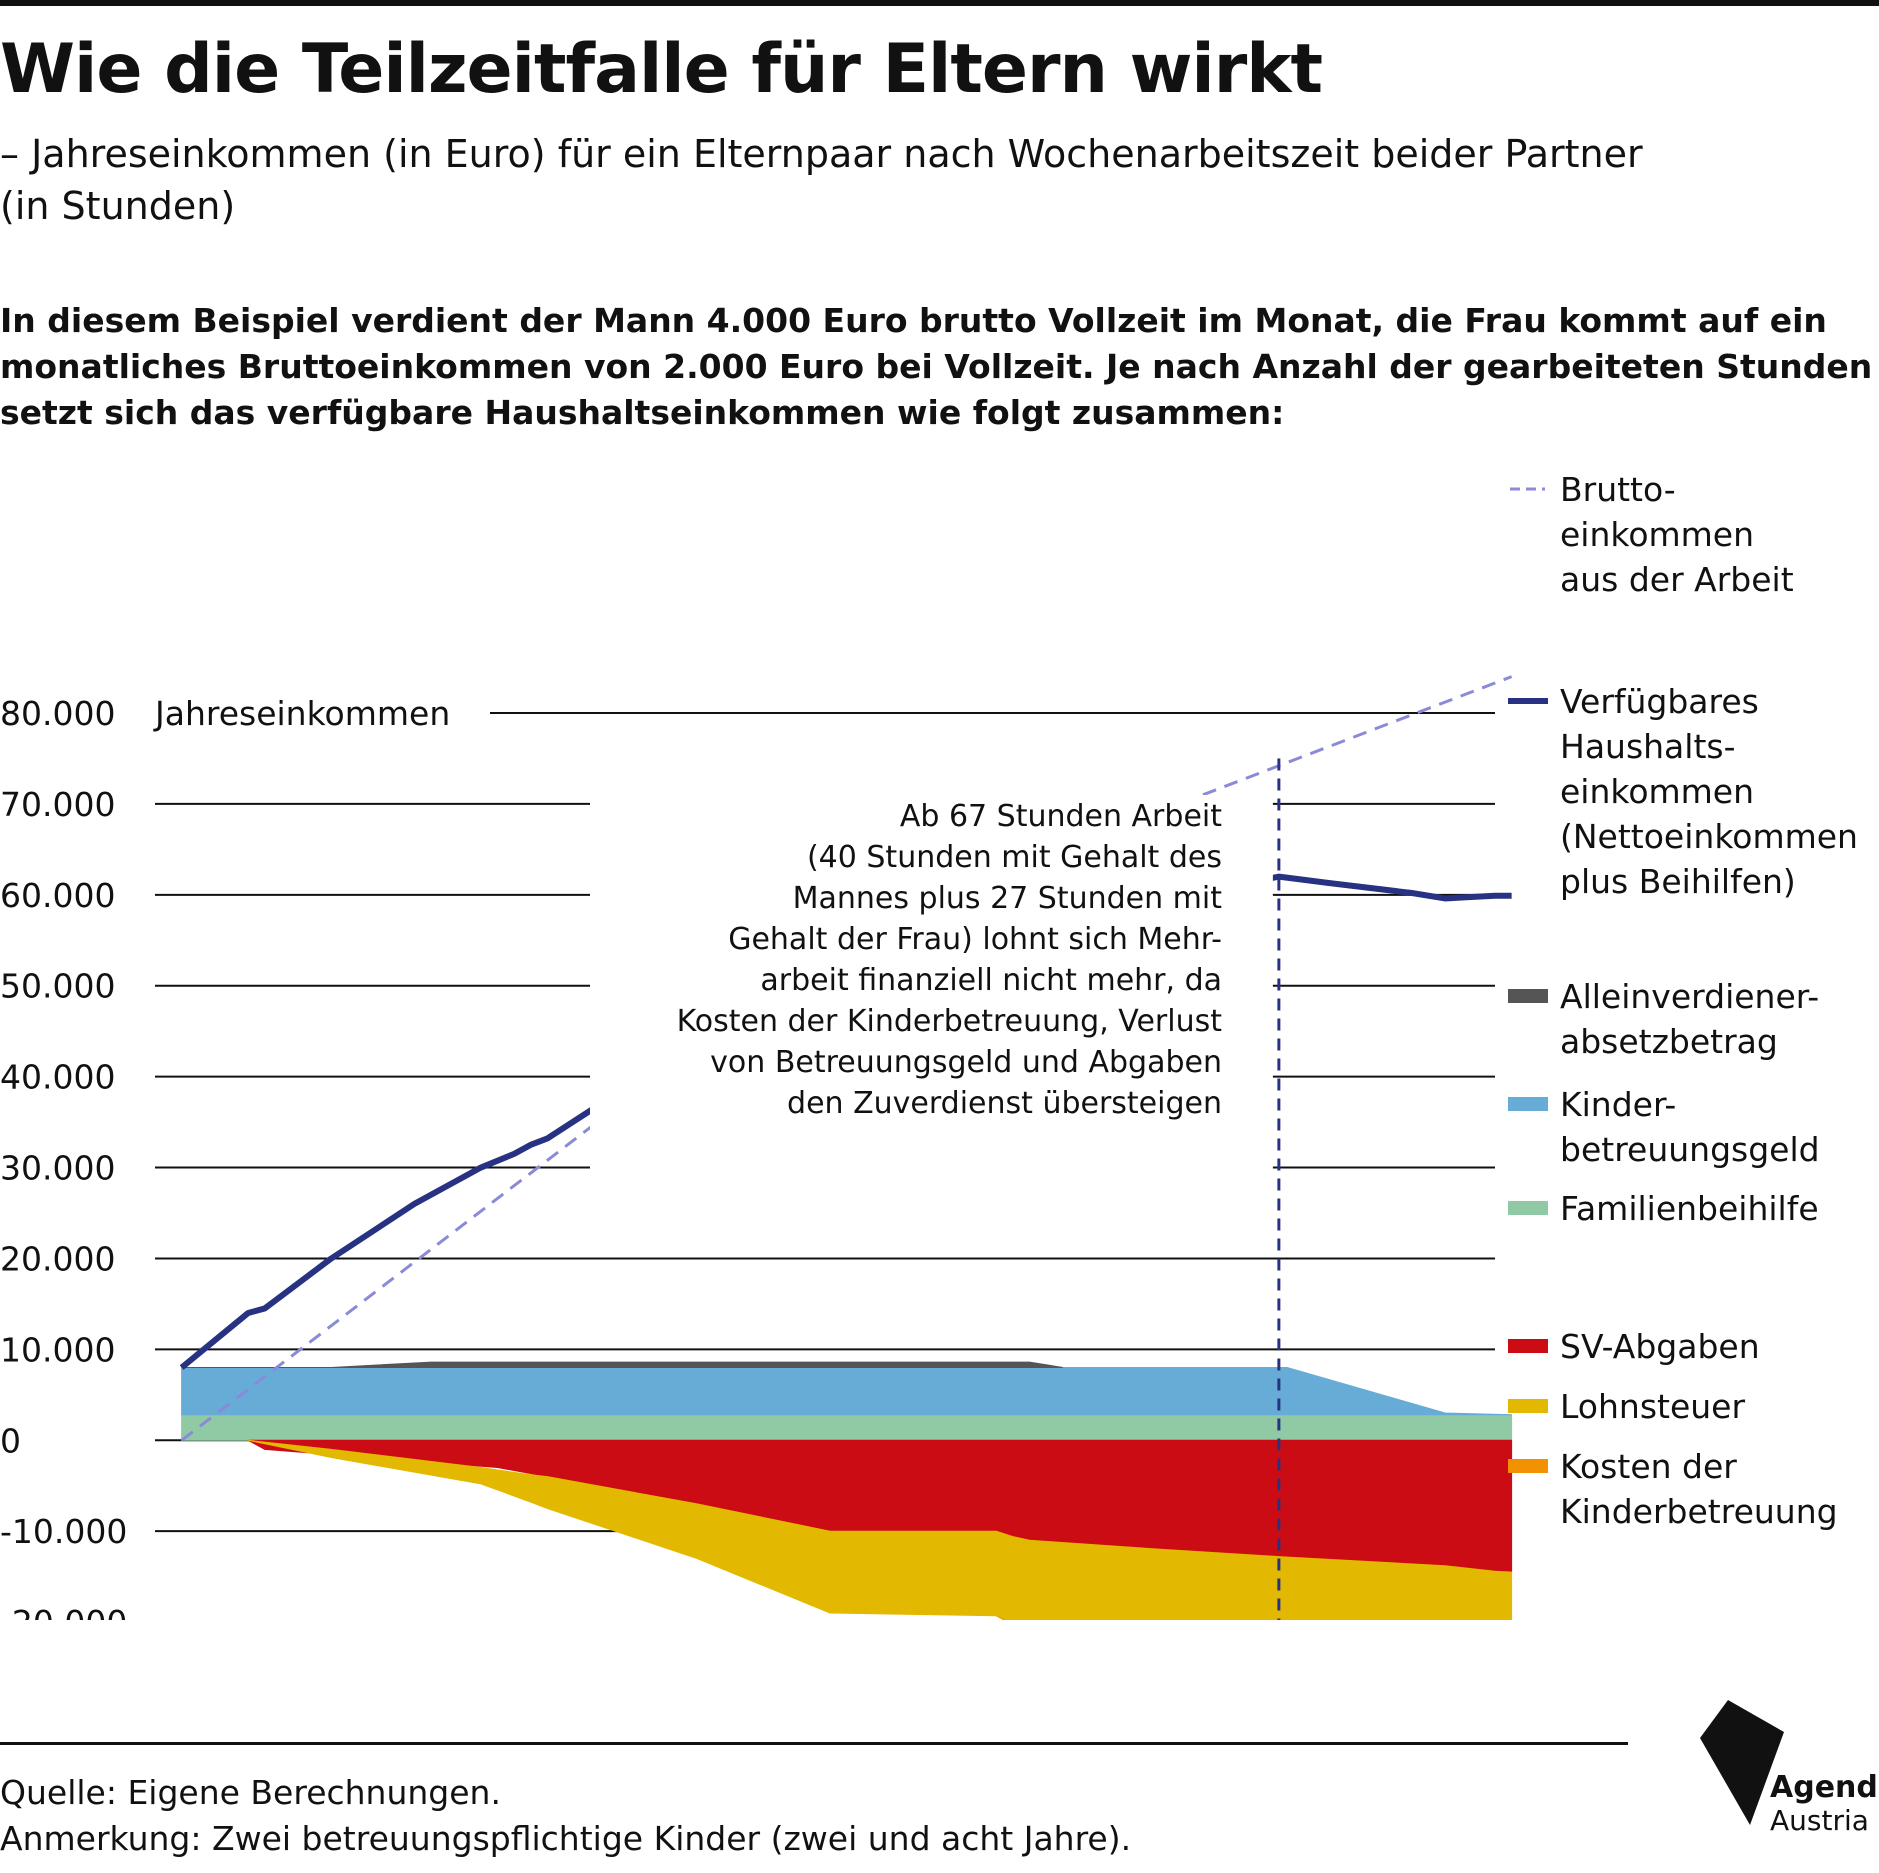 Image resolution: width=1879 pixels, height=1873 pixels. What do you see at coordinates (57, 804) in the screenshot?
I see `y-tick-label: 70.000` at bounding box center [57, 804].